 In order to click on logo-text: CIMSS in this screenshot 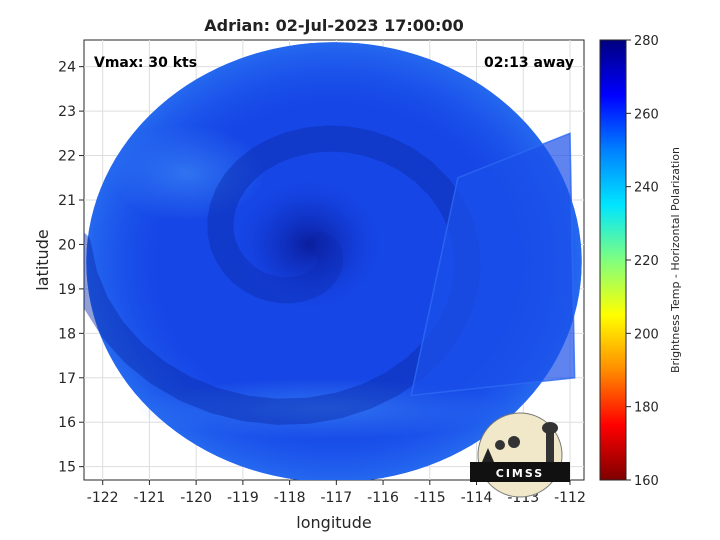, I will do `click(520, 473)`.